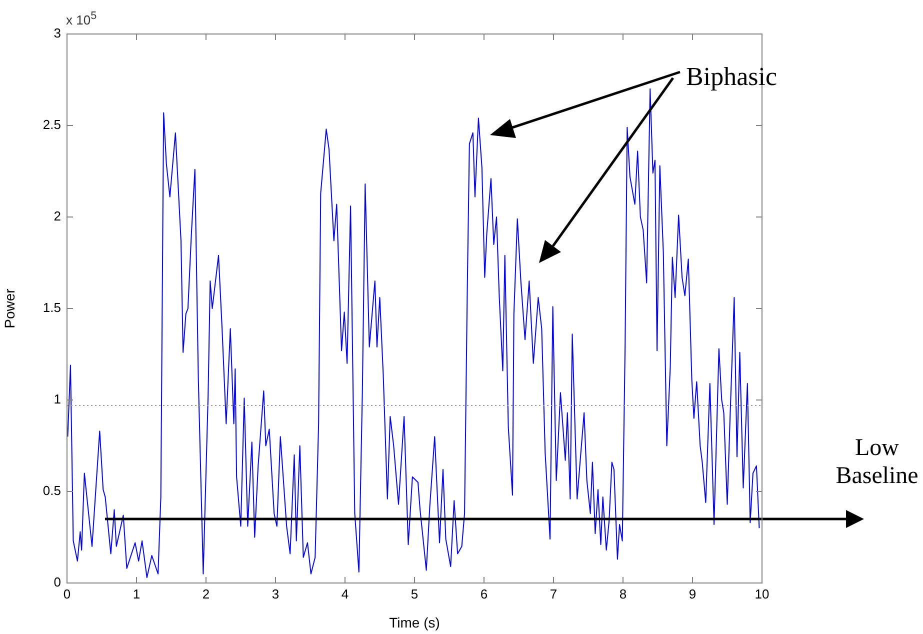 The height and width of the screenshot is (634, 923). What do you see at coordinates (484, 594) in the screenshot?
I see `x-tick-label: 6` at bounding box center [484, 594].